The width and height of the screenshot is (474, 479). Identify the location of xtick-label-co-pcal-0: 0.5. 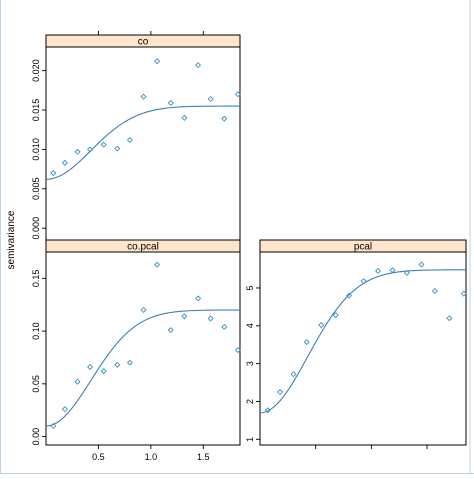
(98, 457).